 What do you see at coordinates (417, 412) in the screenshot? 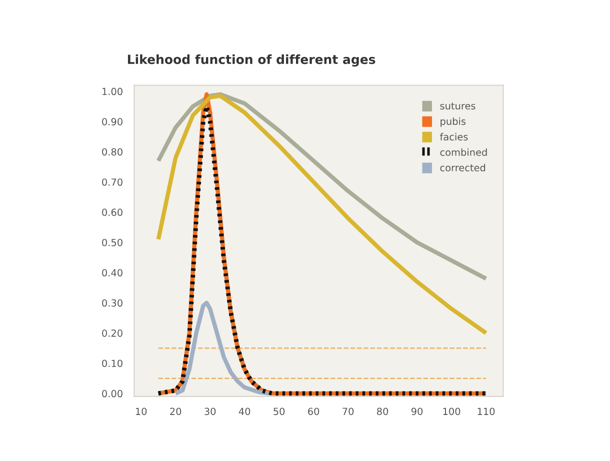
I see `x-tick-label: 90` at bounding box center [417, 412].